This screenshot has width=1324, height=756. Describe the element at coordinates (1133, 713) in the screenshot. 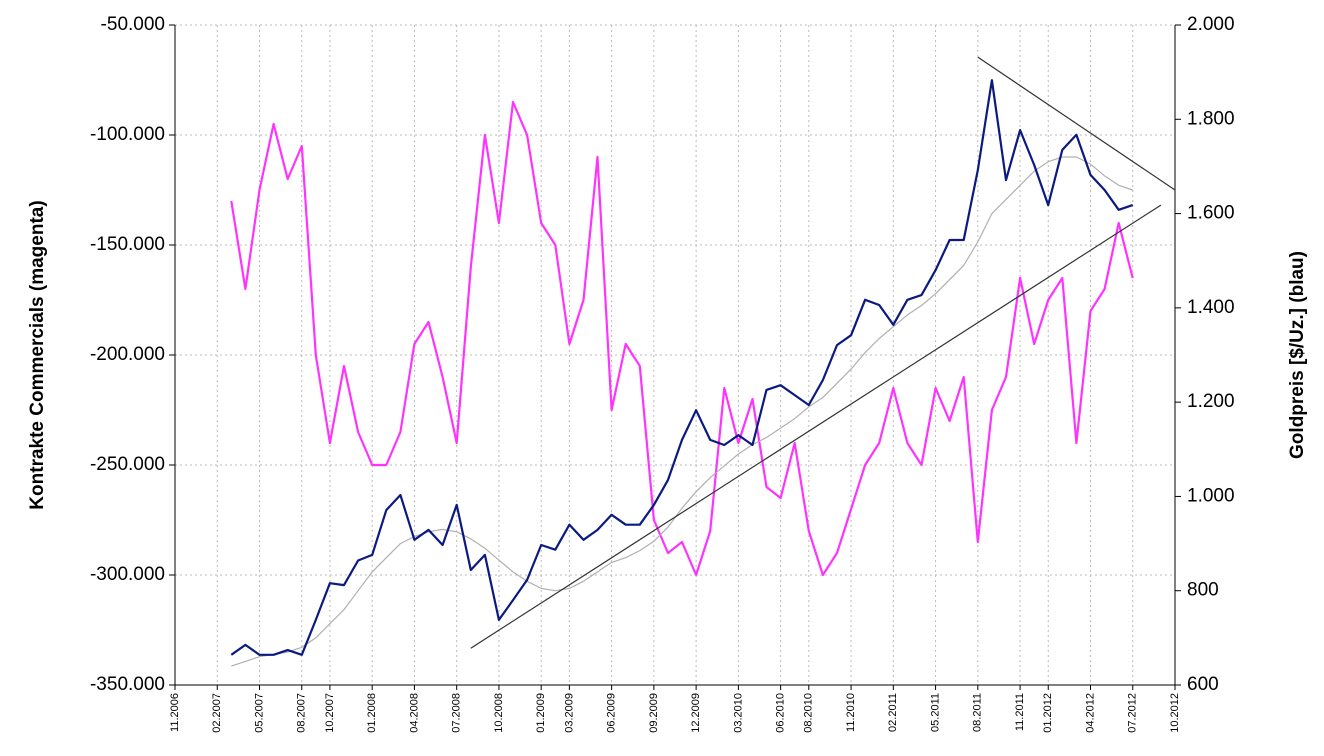

I see `x-tick-label: 07.2012` at that location.